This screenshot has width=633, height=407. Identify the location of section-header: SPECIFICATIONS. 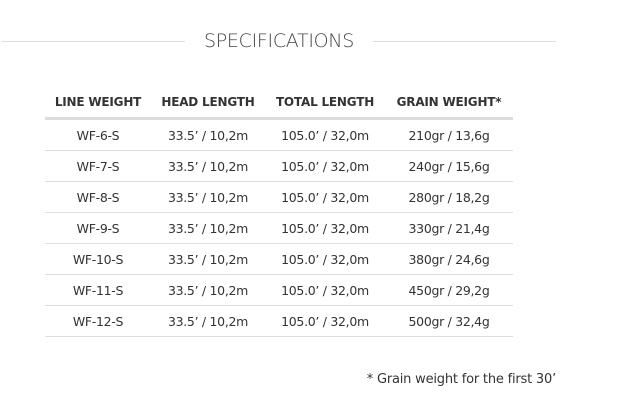
(279, 41).